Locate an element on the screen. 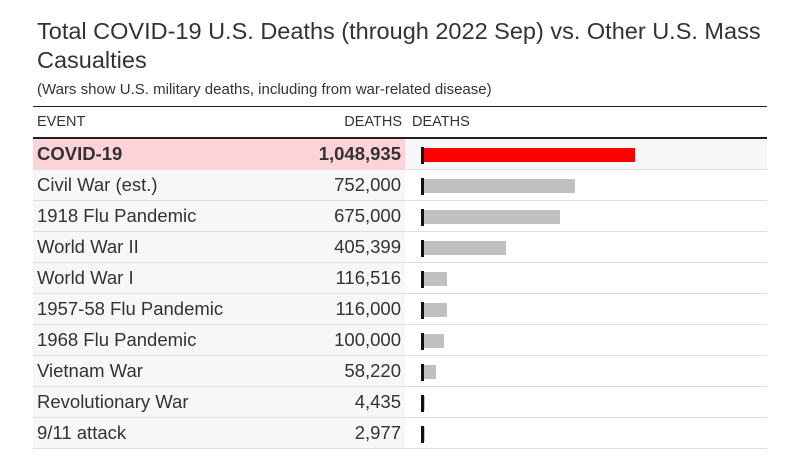 The image size is (807, 476). deaths-value: 116,516 is located at coordinates (368, 277).